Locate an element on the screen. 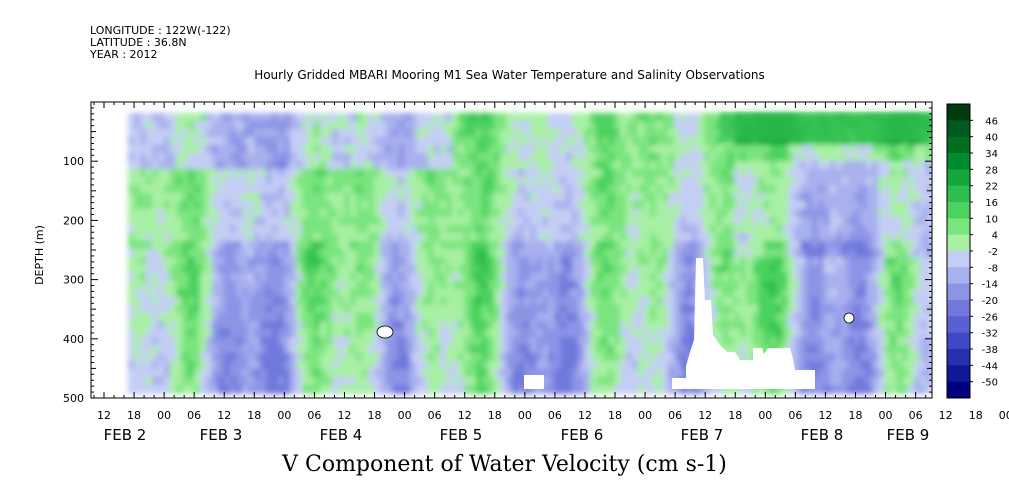 Image resolution: width=1009 pixels, height=504 pixels. y-tick-label: 100 is located at coordinates (73, 161).